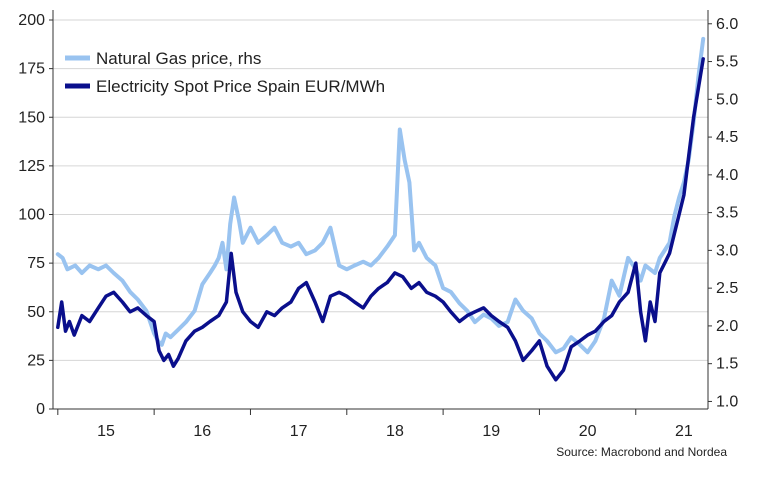 The image size is (757, 477). I want to click on x-tick-label: 16, so click(202, 431).